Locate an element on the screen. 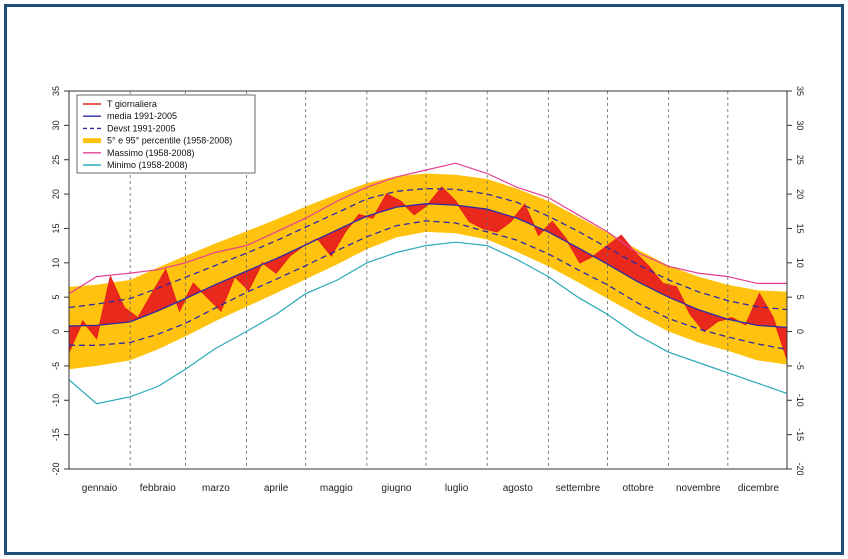  x-month-label: ottobre is located at coordinates (639, 488).